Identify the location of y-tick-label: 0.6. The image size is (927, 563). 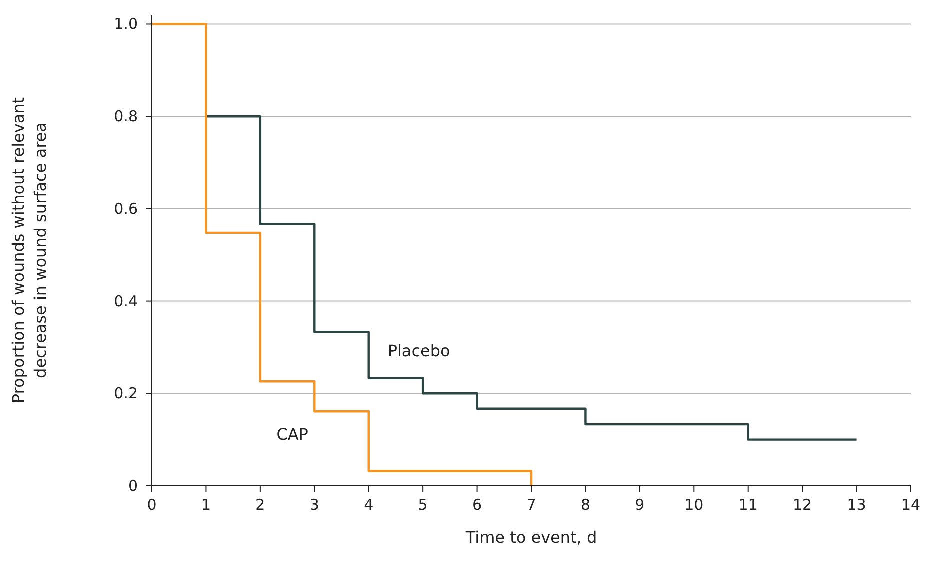
(126, 209).